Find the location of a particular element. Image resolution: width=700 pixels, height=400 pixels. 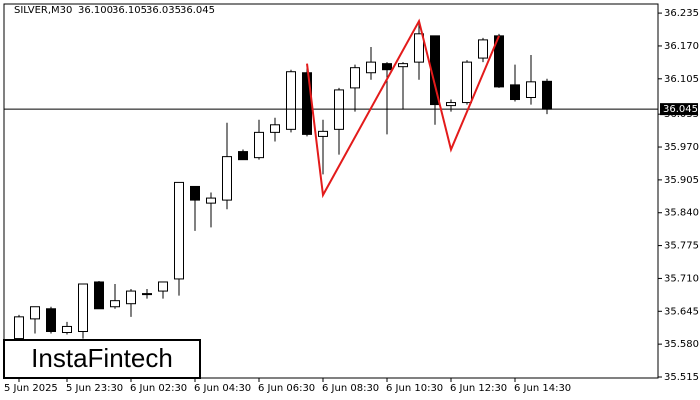

y-tick-label: 36.170 is located at coordinates (681, 46).